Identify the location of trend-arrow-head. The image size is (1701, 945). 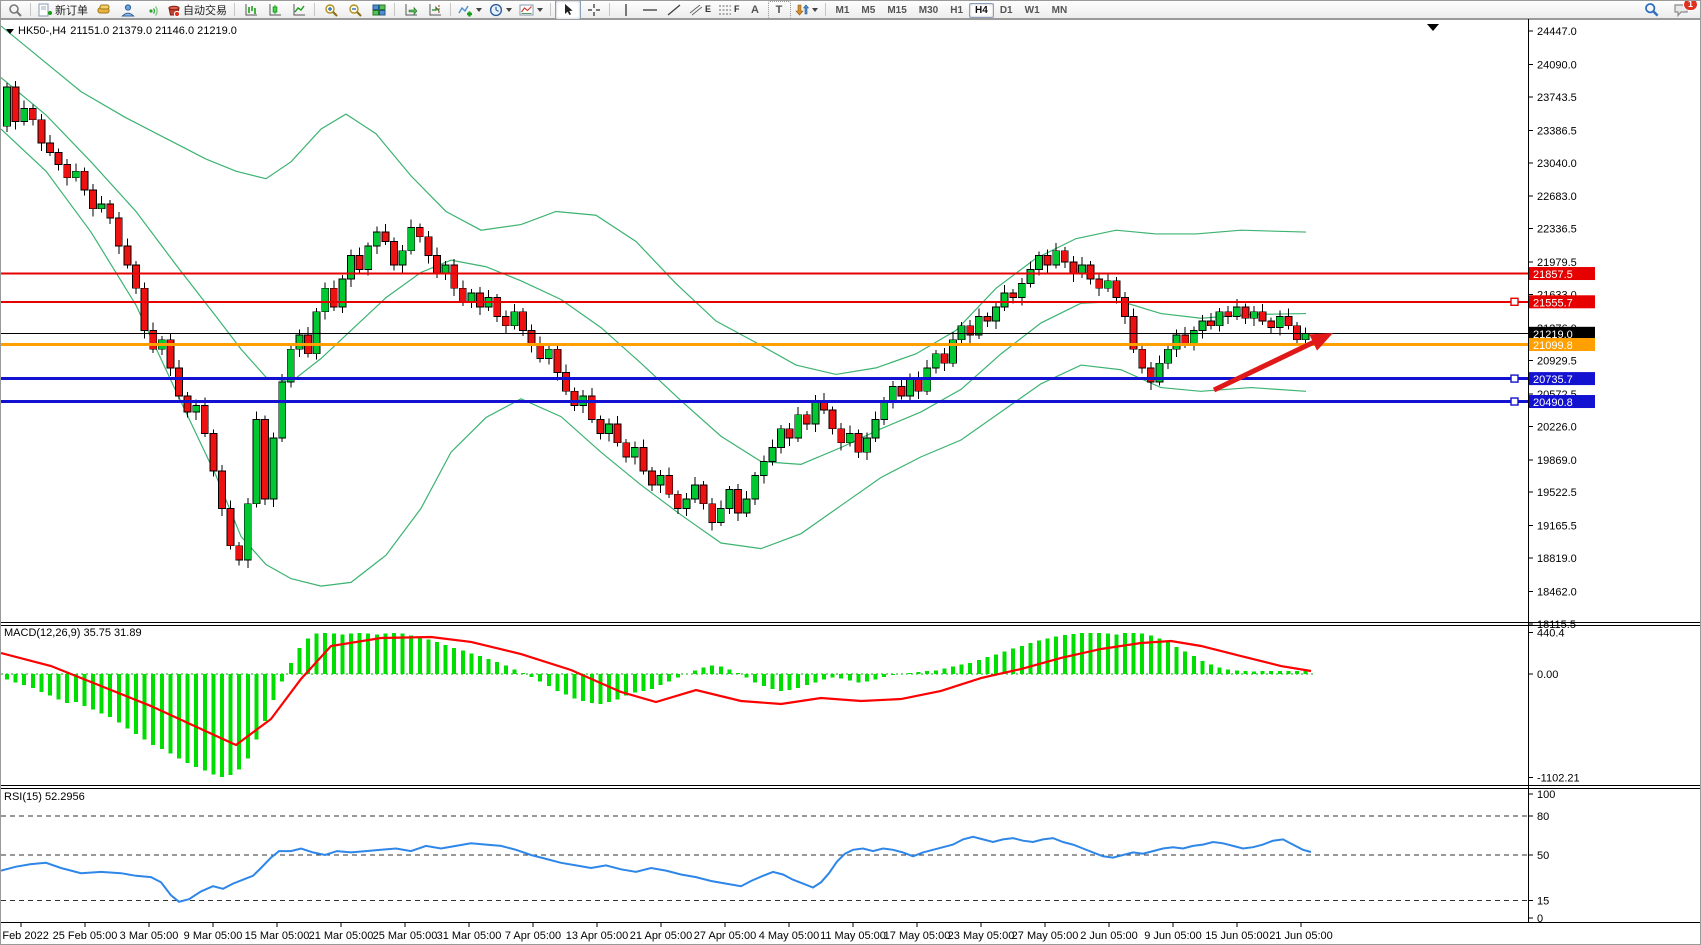
(1321, 342).